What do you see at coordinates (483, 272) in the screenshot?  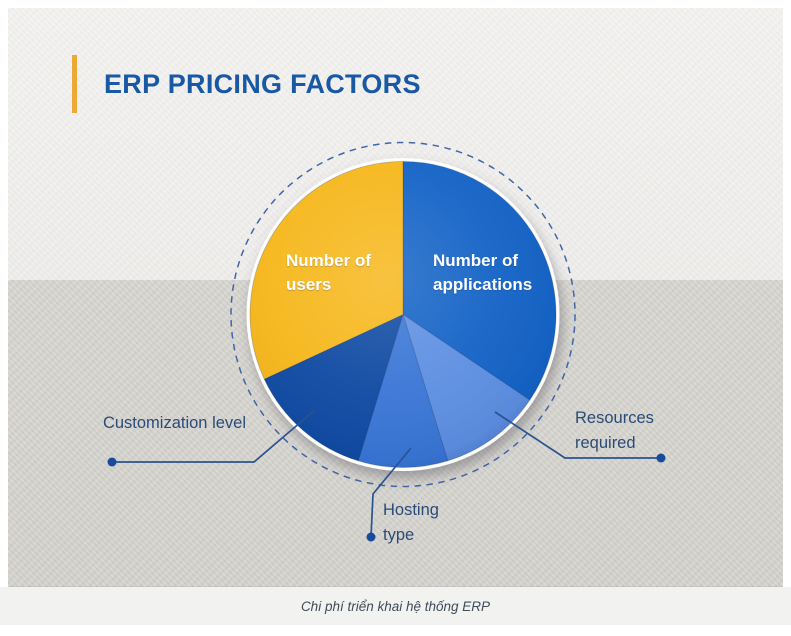 I see `pie-label-number-of-applications: Number of applications` at bounding box center [483, 272].